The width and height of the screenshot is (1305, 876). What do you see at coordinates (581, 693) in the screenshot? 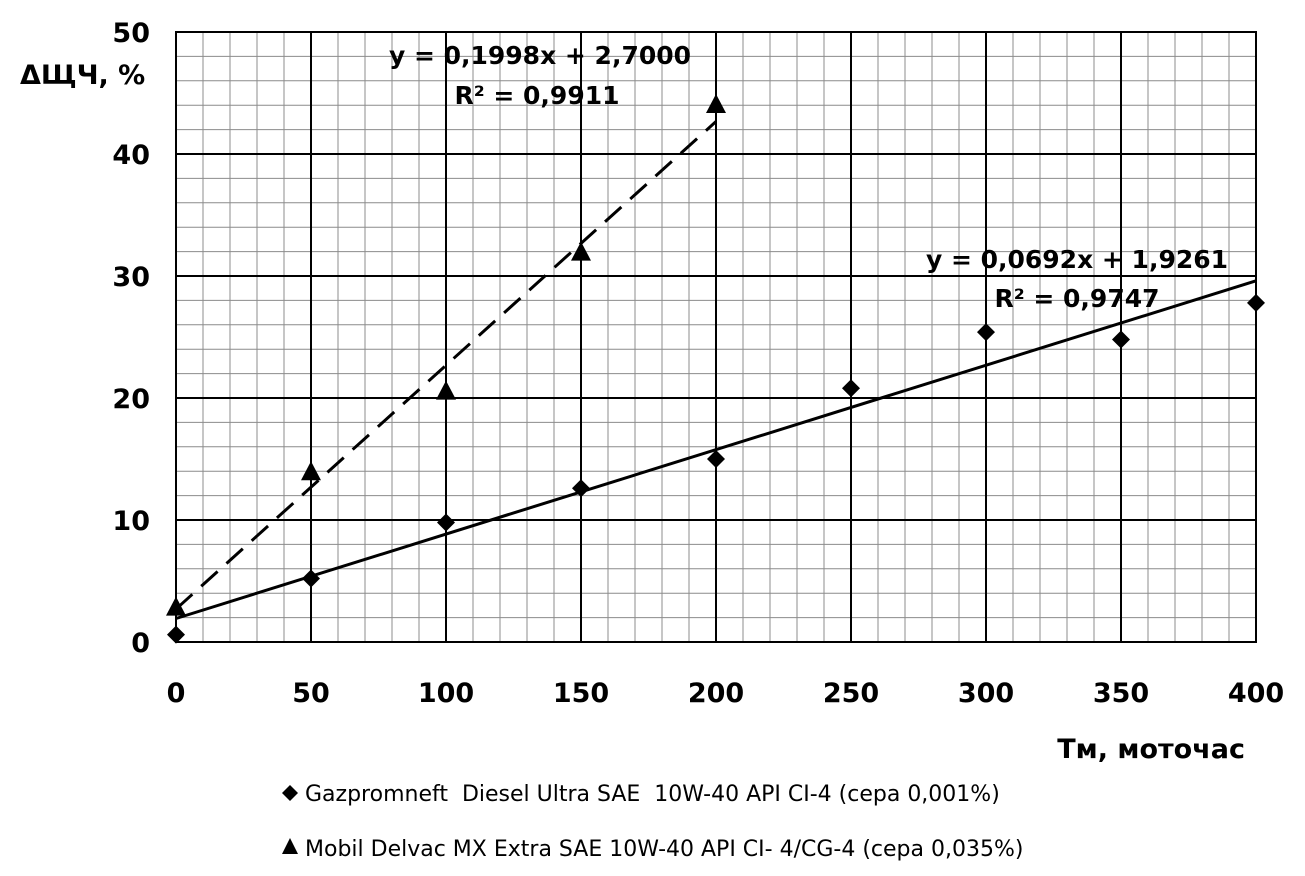
I see `x-tick-label: 150` at bounding box center [581, 693].